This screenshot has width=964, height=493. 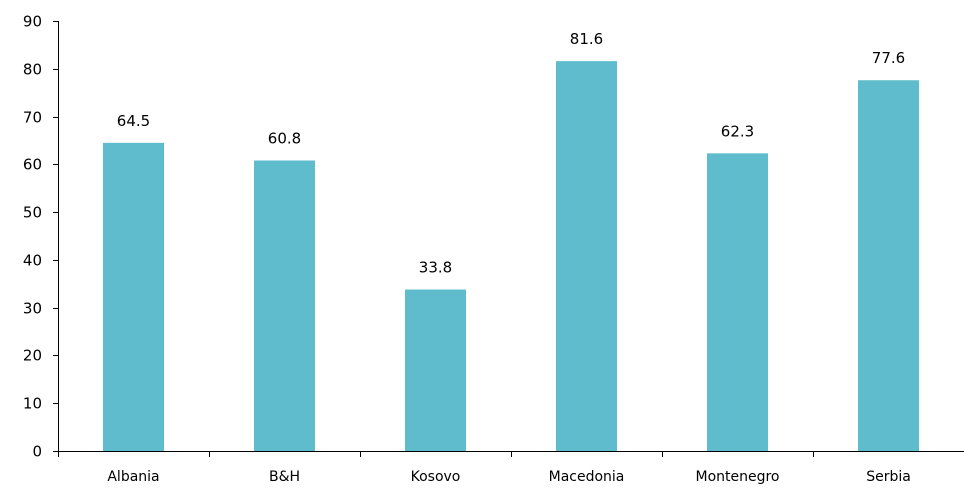 I want to click on x-category-label: B&H, so click(x=284, y=477).